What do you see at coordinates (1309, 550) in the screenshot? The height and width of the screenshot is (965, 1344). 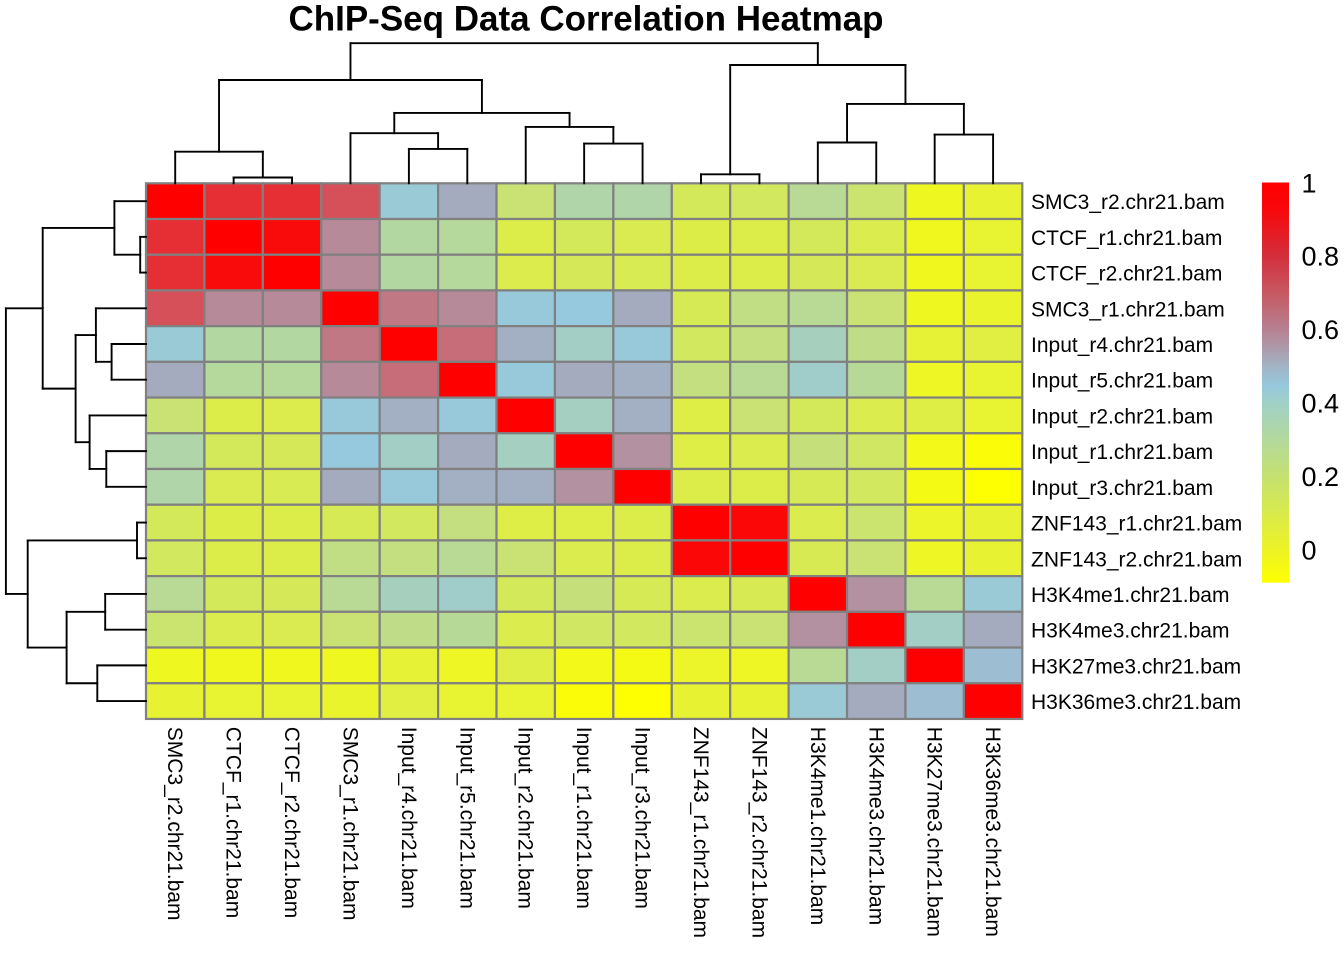 I see `svg-text: 0` at bounding box center [1309, 550].